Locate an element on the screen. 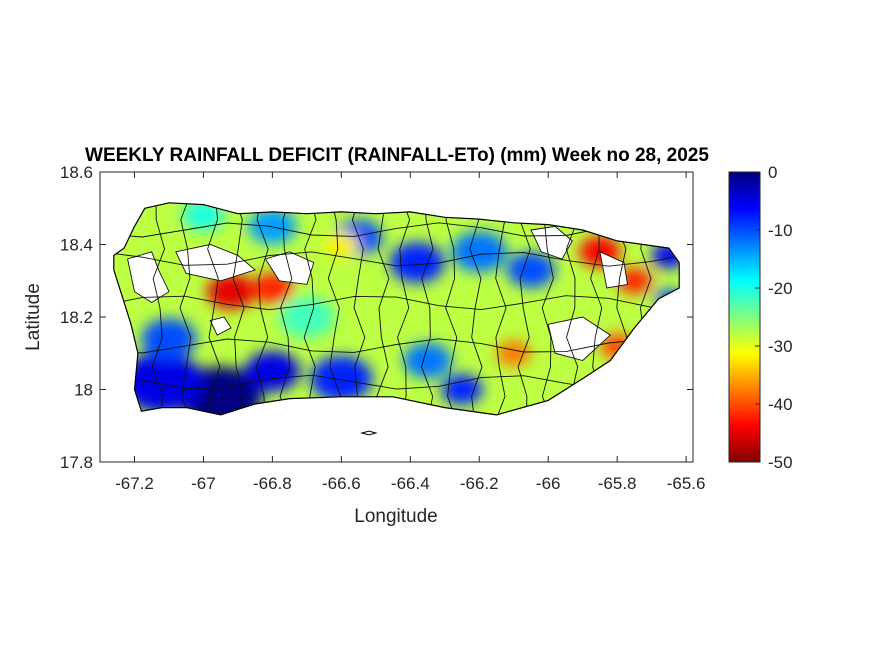  x-tick-label: -66 is located at coordinates (548, 483).